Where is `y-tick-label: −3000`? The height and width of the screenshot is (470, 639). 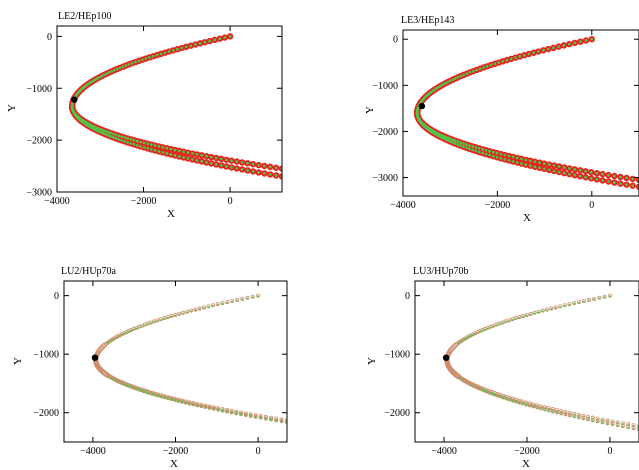
y-tick-label: −3000 is located at coordinates (39, 193).